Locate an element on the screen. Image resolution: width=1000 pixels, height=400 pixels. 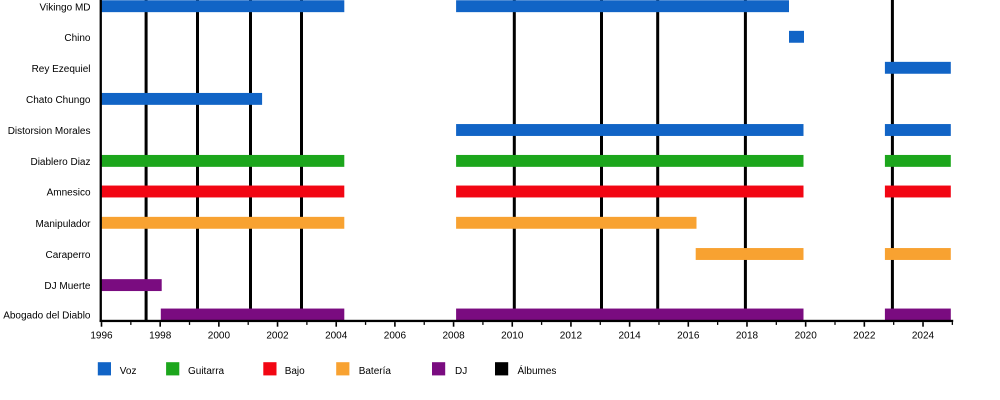
svg-text: 2022 is located at coordinates (864, 336).